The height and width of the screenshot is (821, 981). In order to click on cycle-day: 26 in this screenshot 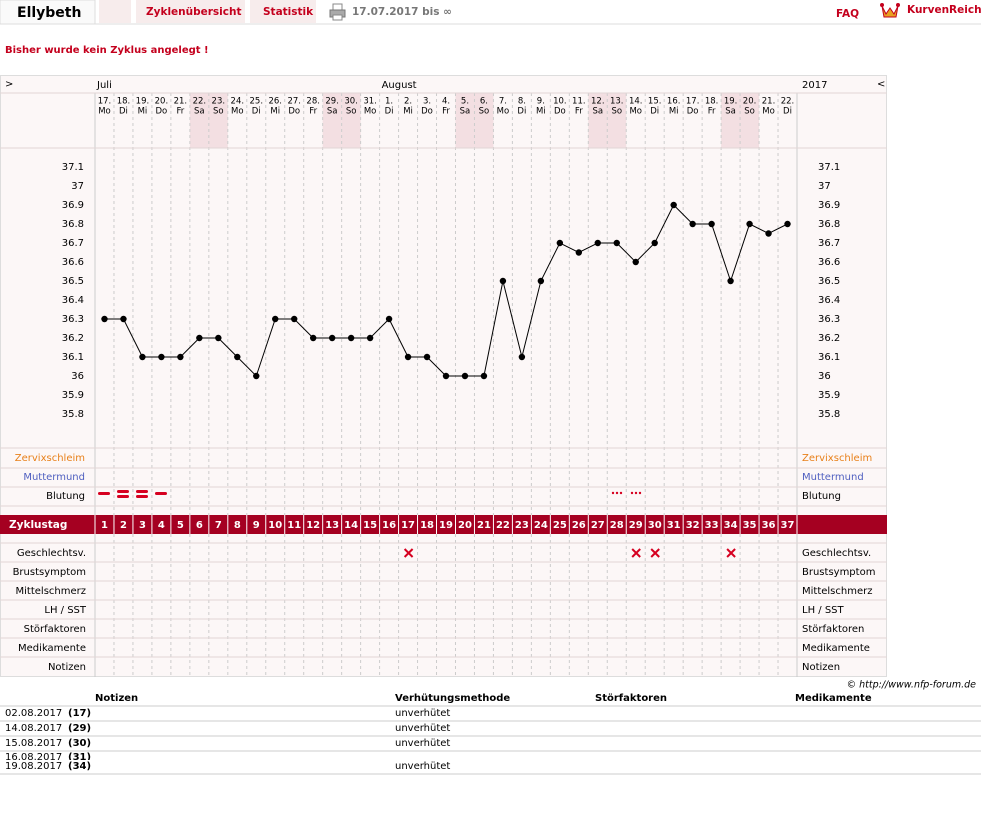, I will do `click(579, 525)`.